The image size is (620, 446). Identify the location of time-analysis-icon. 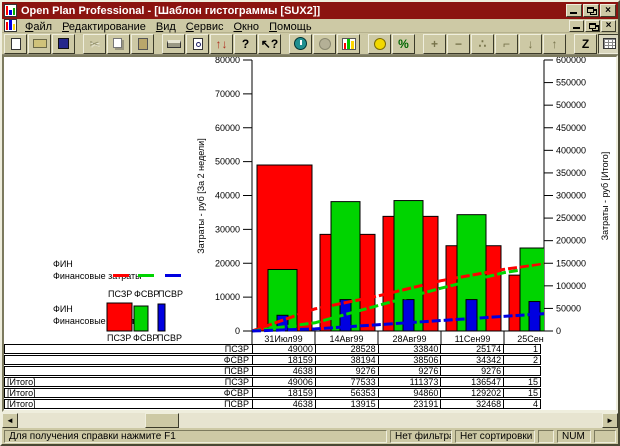
(300, 43).